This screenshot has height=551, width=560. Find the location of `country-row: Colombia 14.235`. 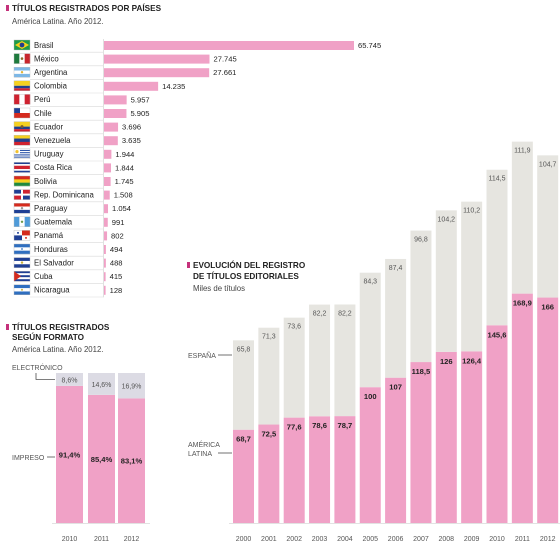

country-row: Colombia 14.235 is located at coordinates (99, 87).